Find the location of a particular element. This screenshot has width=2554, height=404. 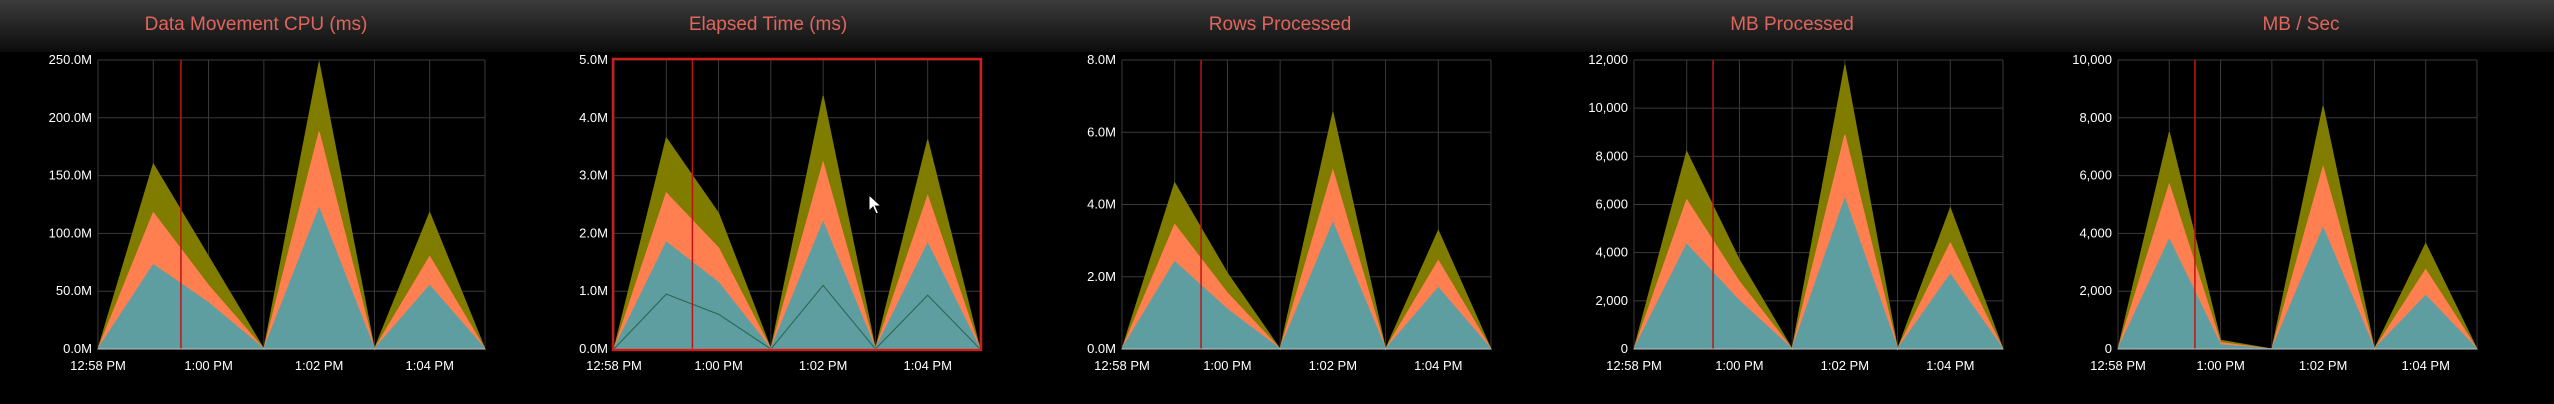

y-tick-label: 12,000 is located at coordinates (1608, 59).